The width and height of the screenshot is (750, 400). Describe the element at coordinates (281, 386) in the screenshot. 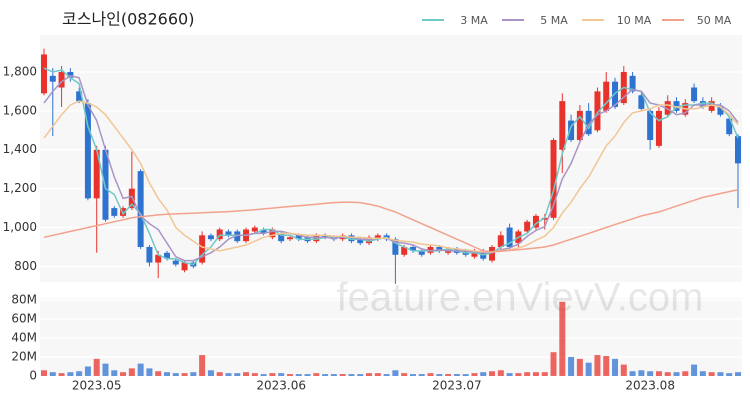

I see `x-tick-label: 2023.06` at that location.